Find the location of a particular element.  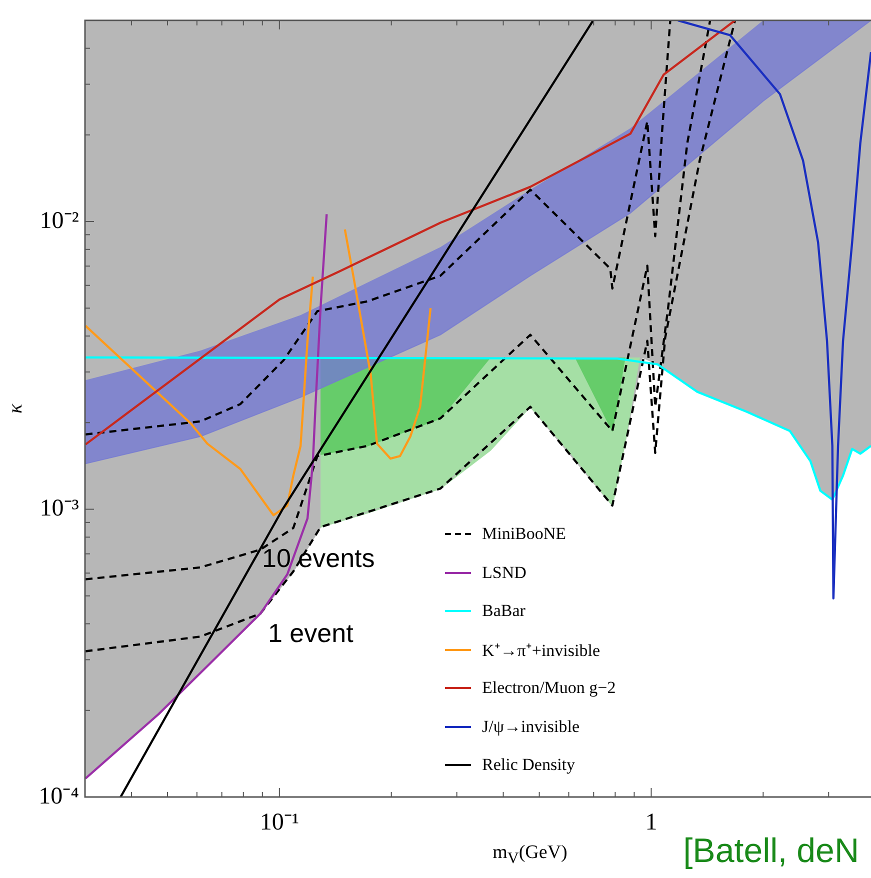

y-tick-label: 10⁻³ is located at coordinates (59, 509).